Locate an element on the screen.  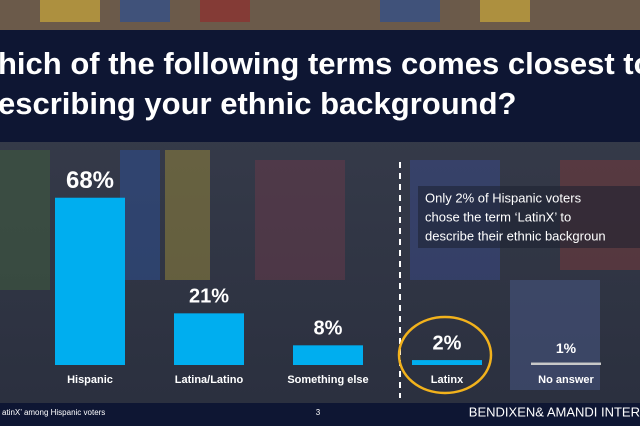
x-tick-label: Latinx is located at coordinates (447, 380).